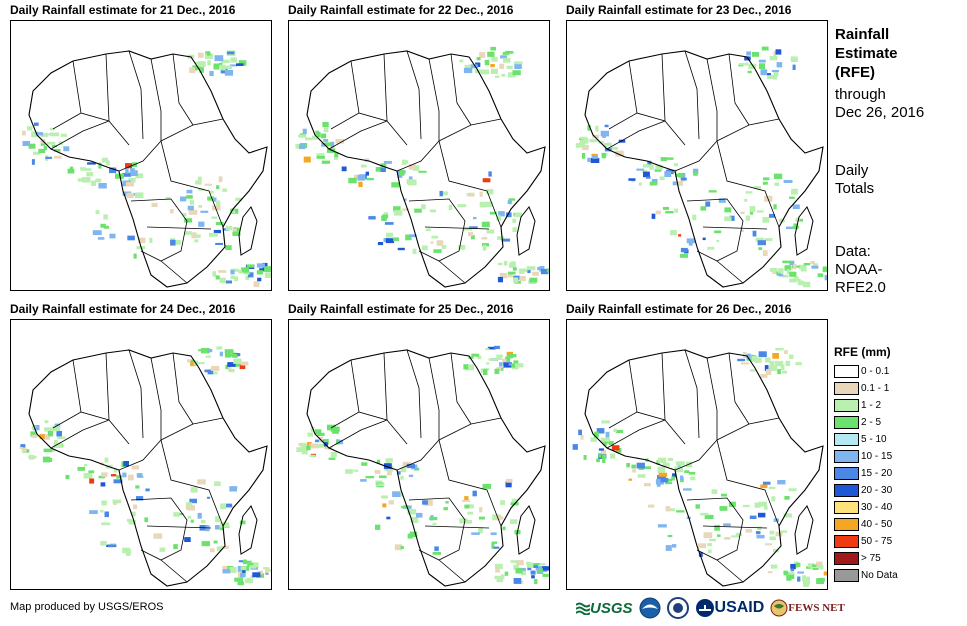 The width and height of the screenshot is (967, 626). What do you see at coordinates (877, 524) in the screenshot?
I see `legend-label: 40 - 50` at bounding box center [877, 524].